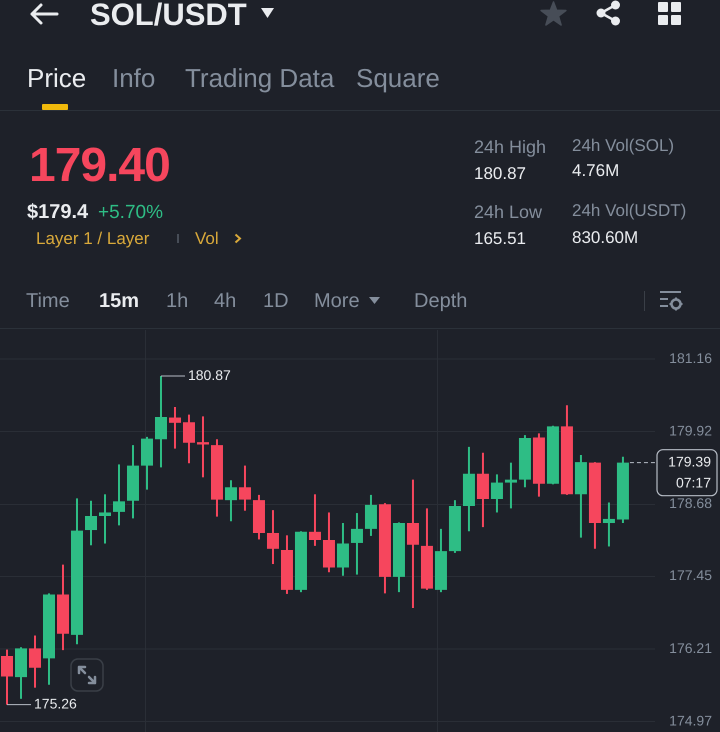 The height and width of the screenshot is (732, 720). I want to click on text: 4h, so click(225, 301).